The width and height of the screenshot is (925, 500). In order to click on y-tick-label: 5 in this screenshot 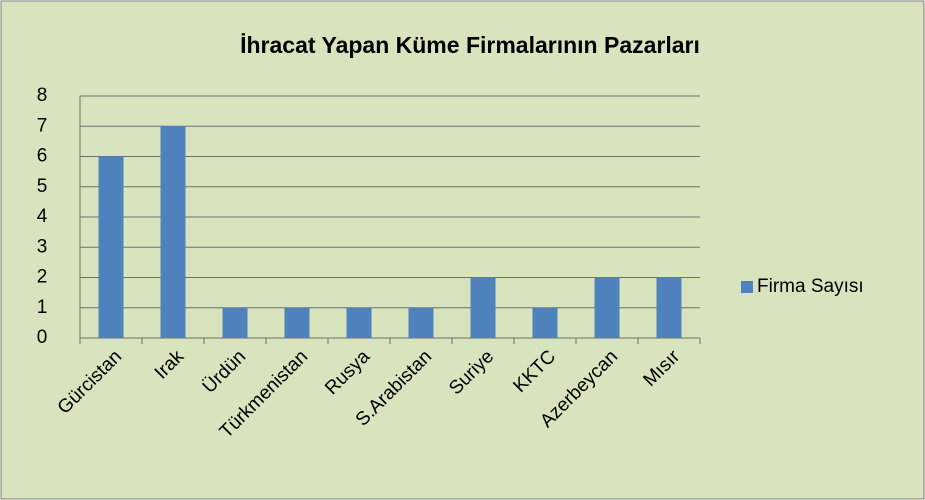, I will do `click(42, 186)`.